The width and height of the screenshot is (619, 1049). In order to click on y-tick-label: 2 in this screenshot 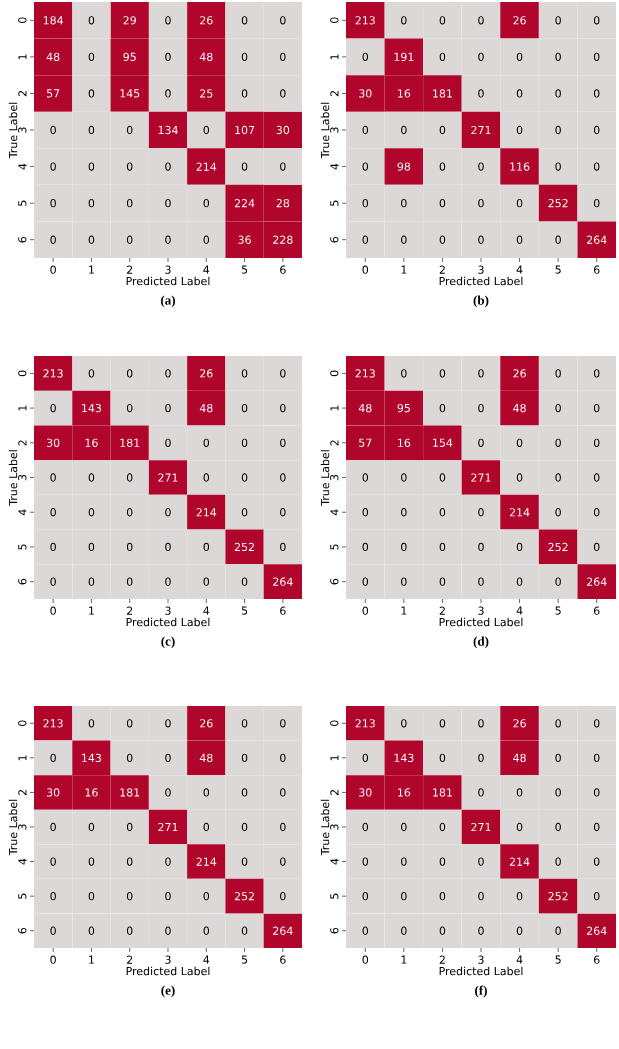, I will do `click(334, 793)`.